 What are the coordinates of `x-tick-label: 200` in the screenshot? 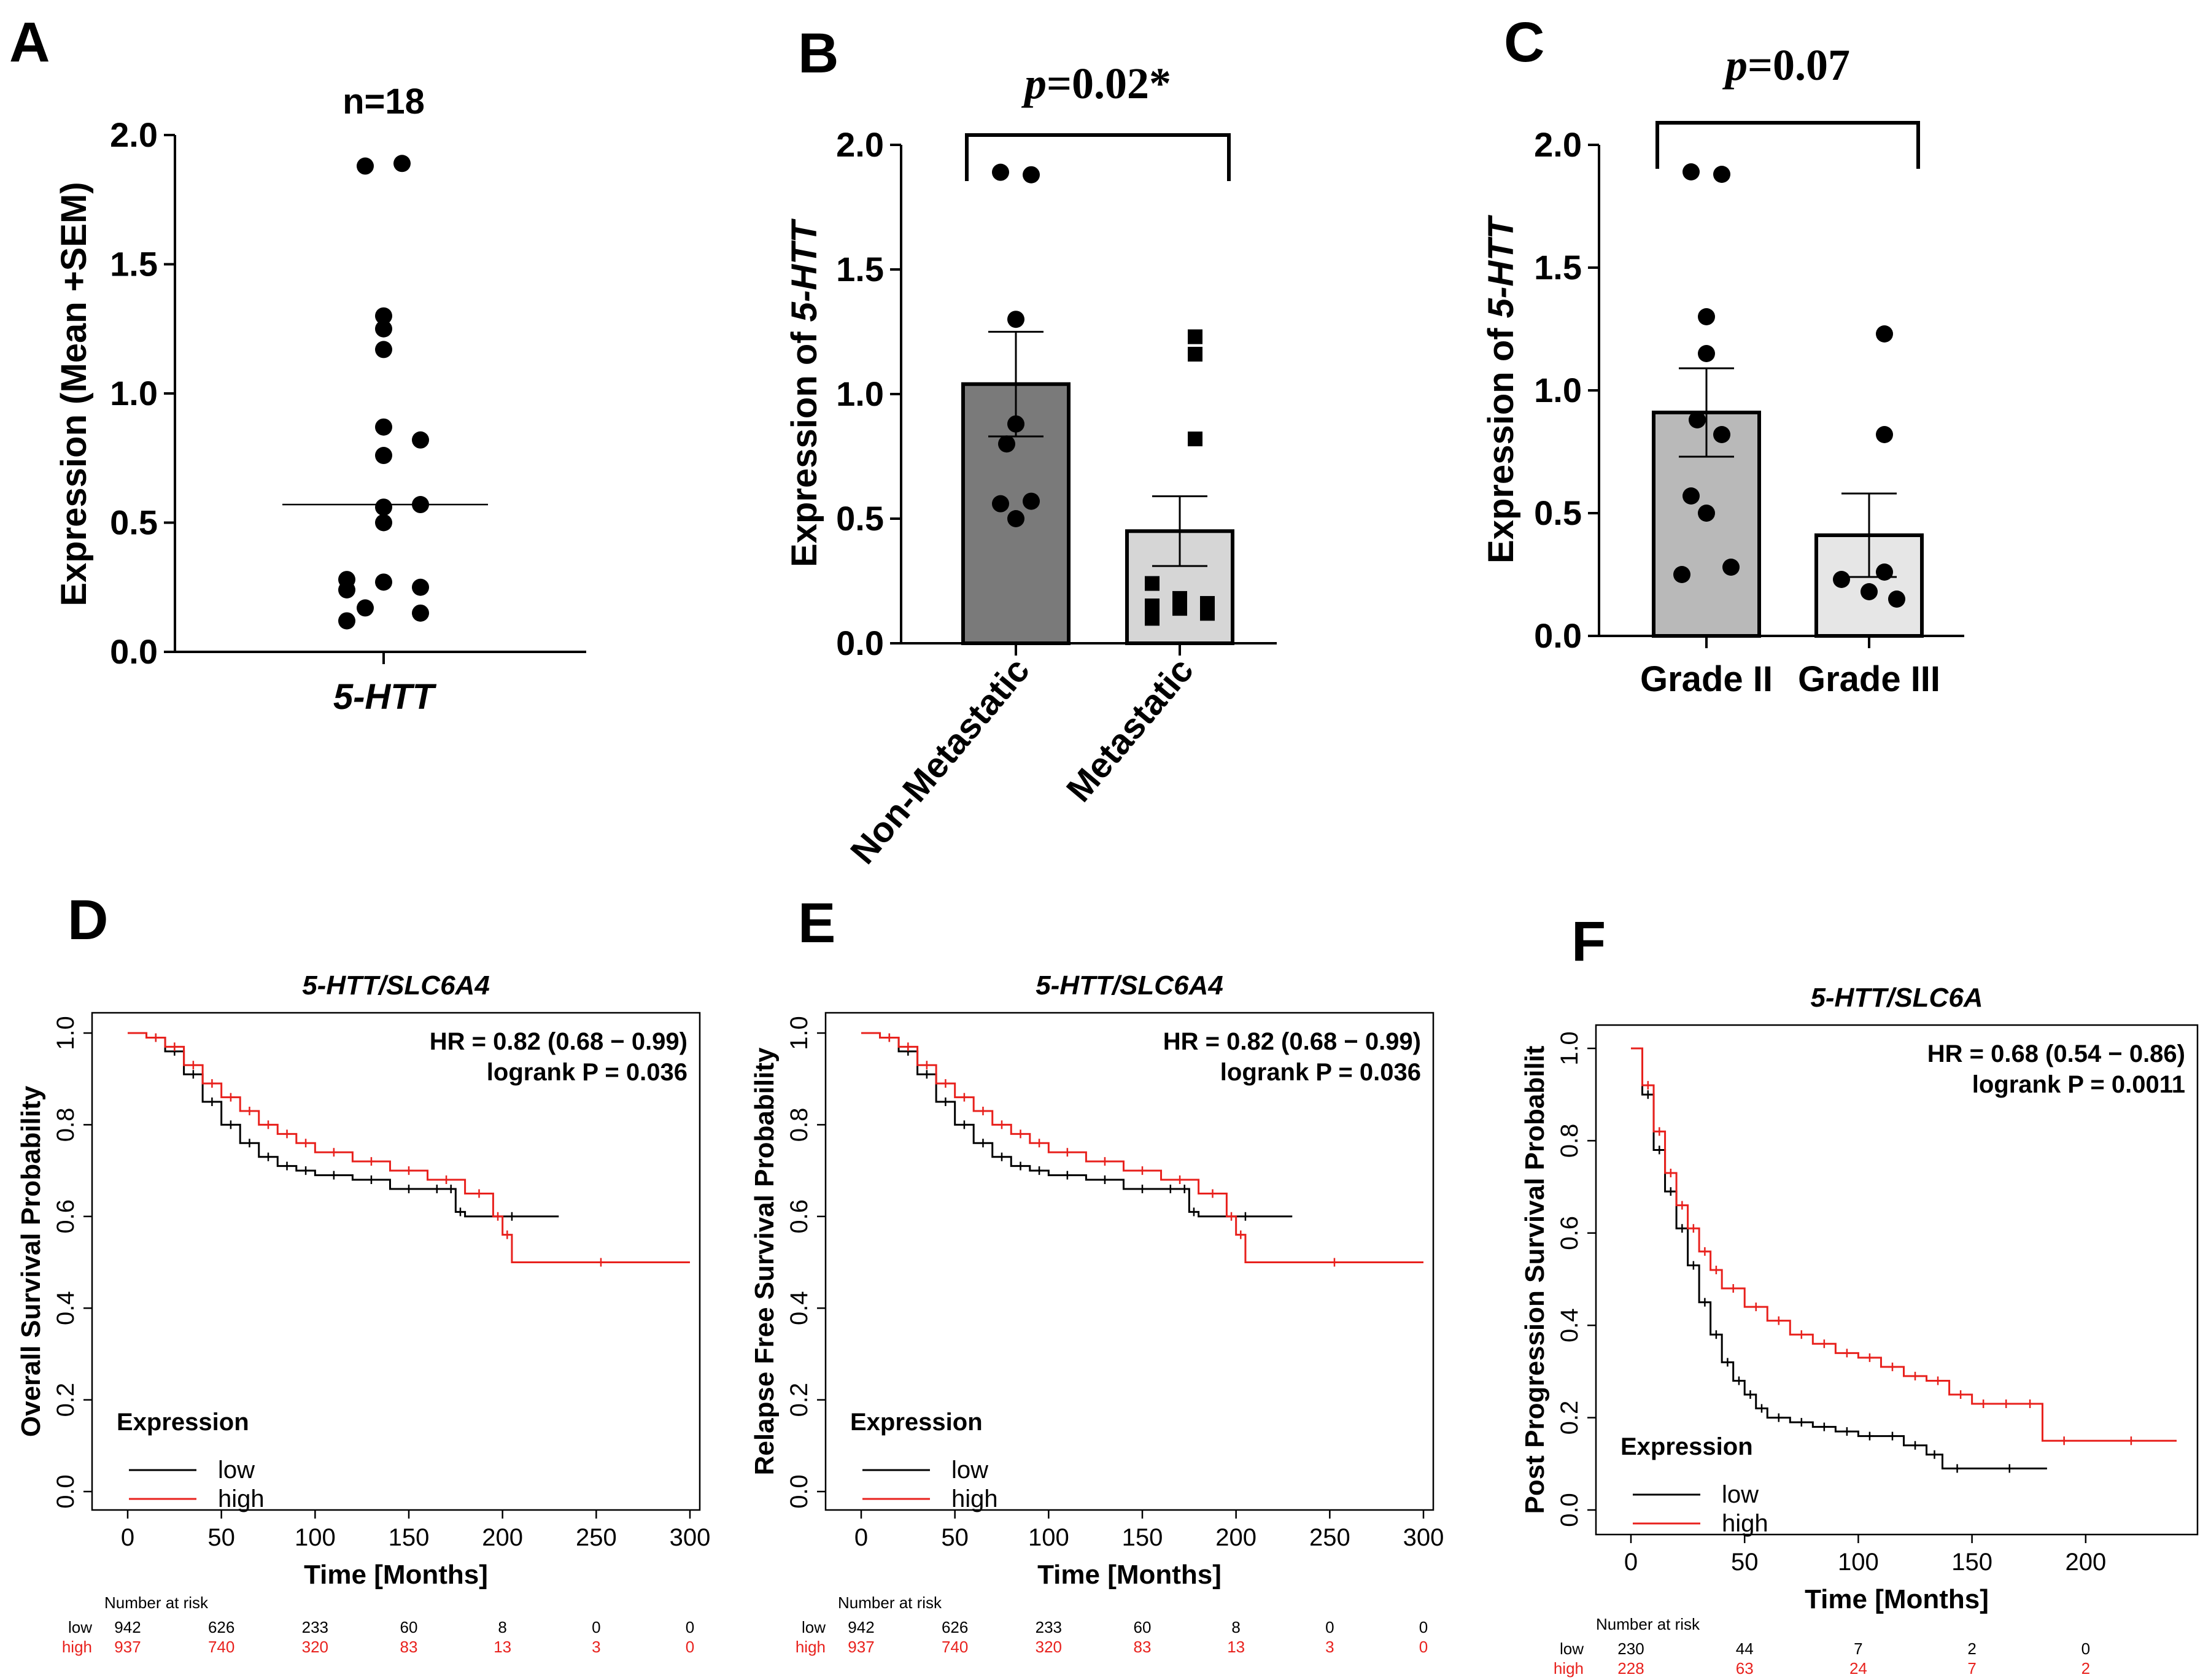 It's located at (2085, 1562).